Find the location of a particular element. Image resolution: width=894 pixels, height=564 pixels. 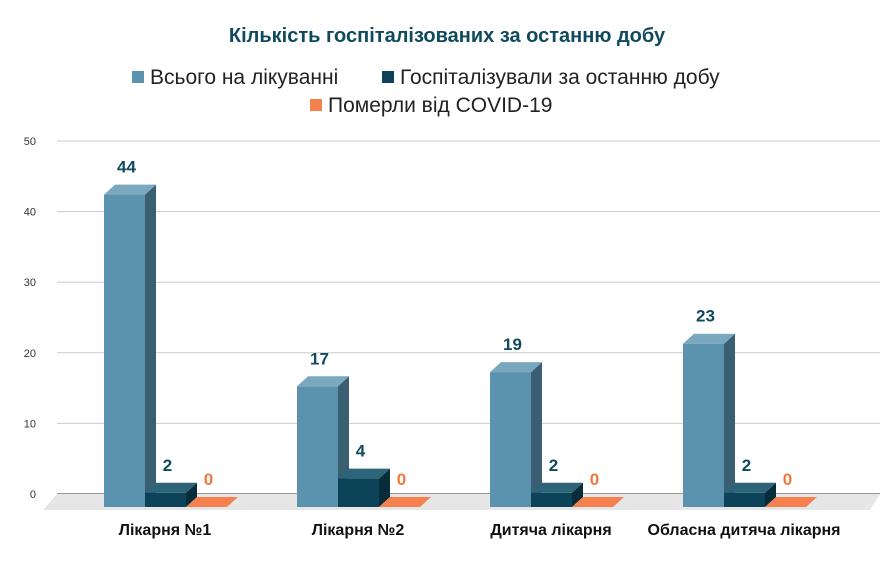

y-tick-label: 10 is located at coordinates (30, 424).